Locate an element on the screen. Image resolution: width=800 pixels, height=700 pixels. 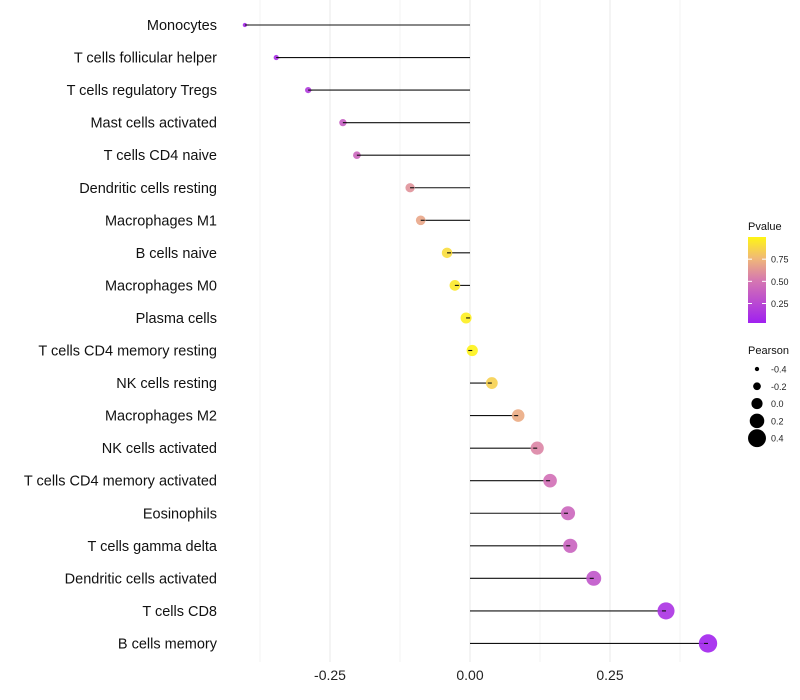
legend-size-label: 0.0 is located at coordinates (777, 404).